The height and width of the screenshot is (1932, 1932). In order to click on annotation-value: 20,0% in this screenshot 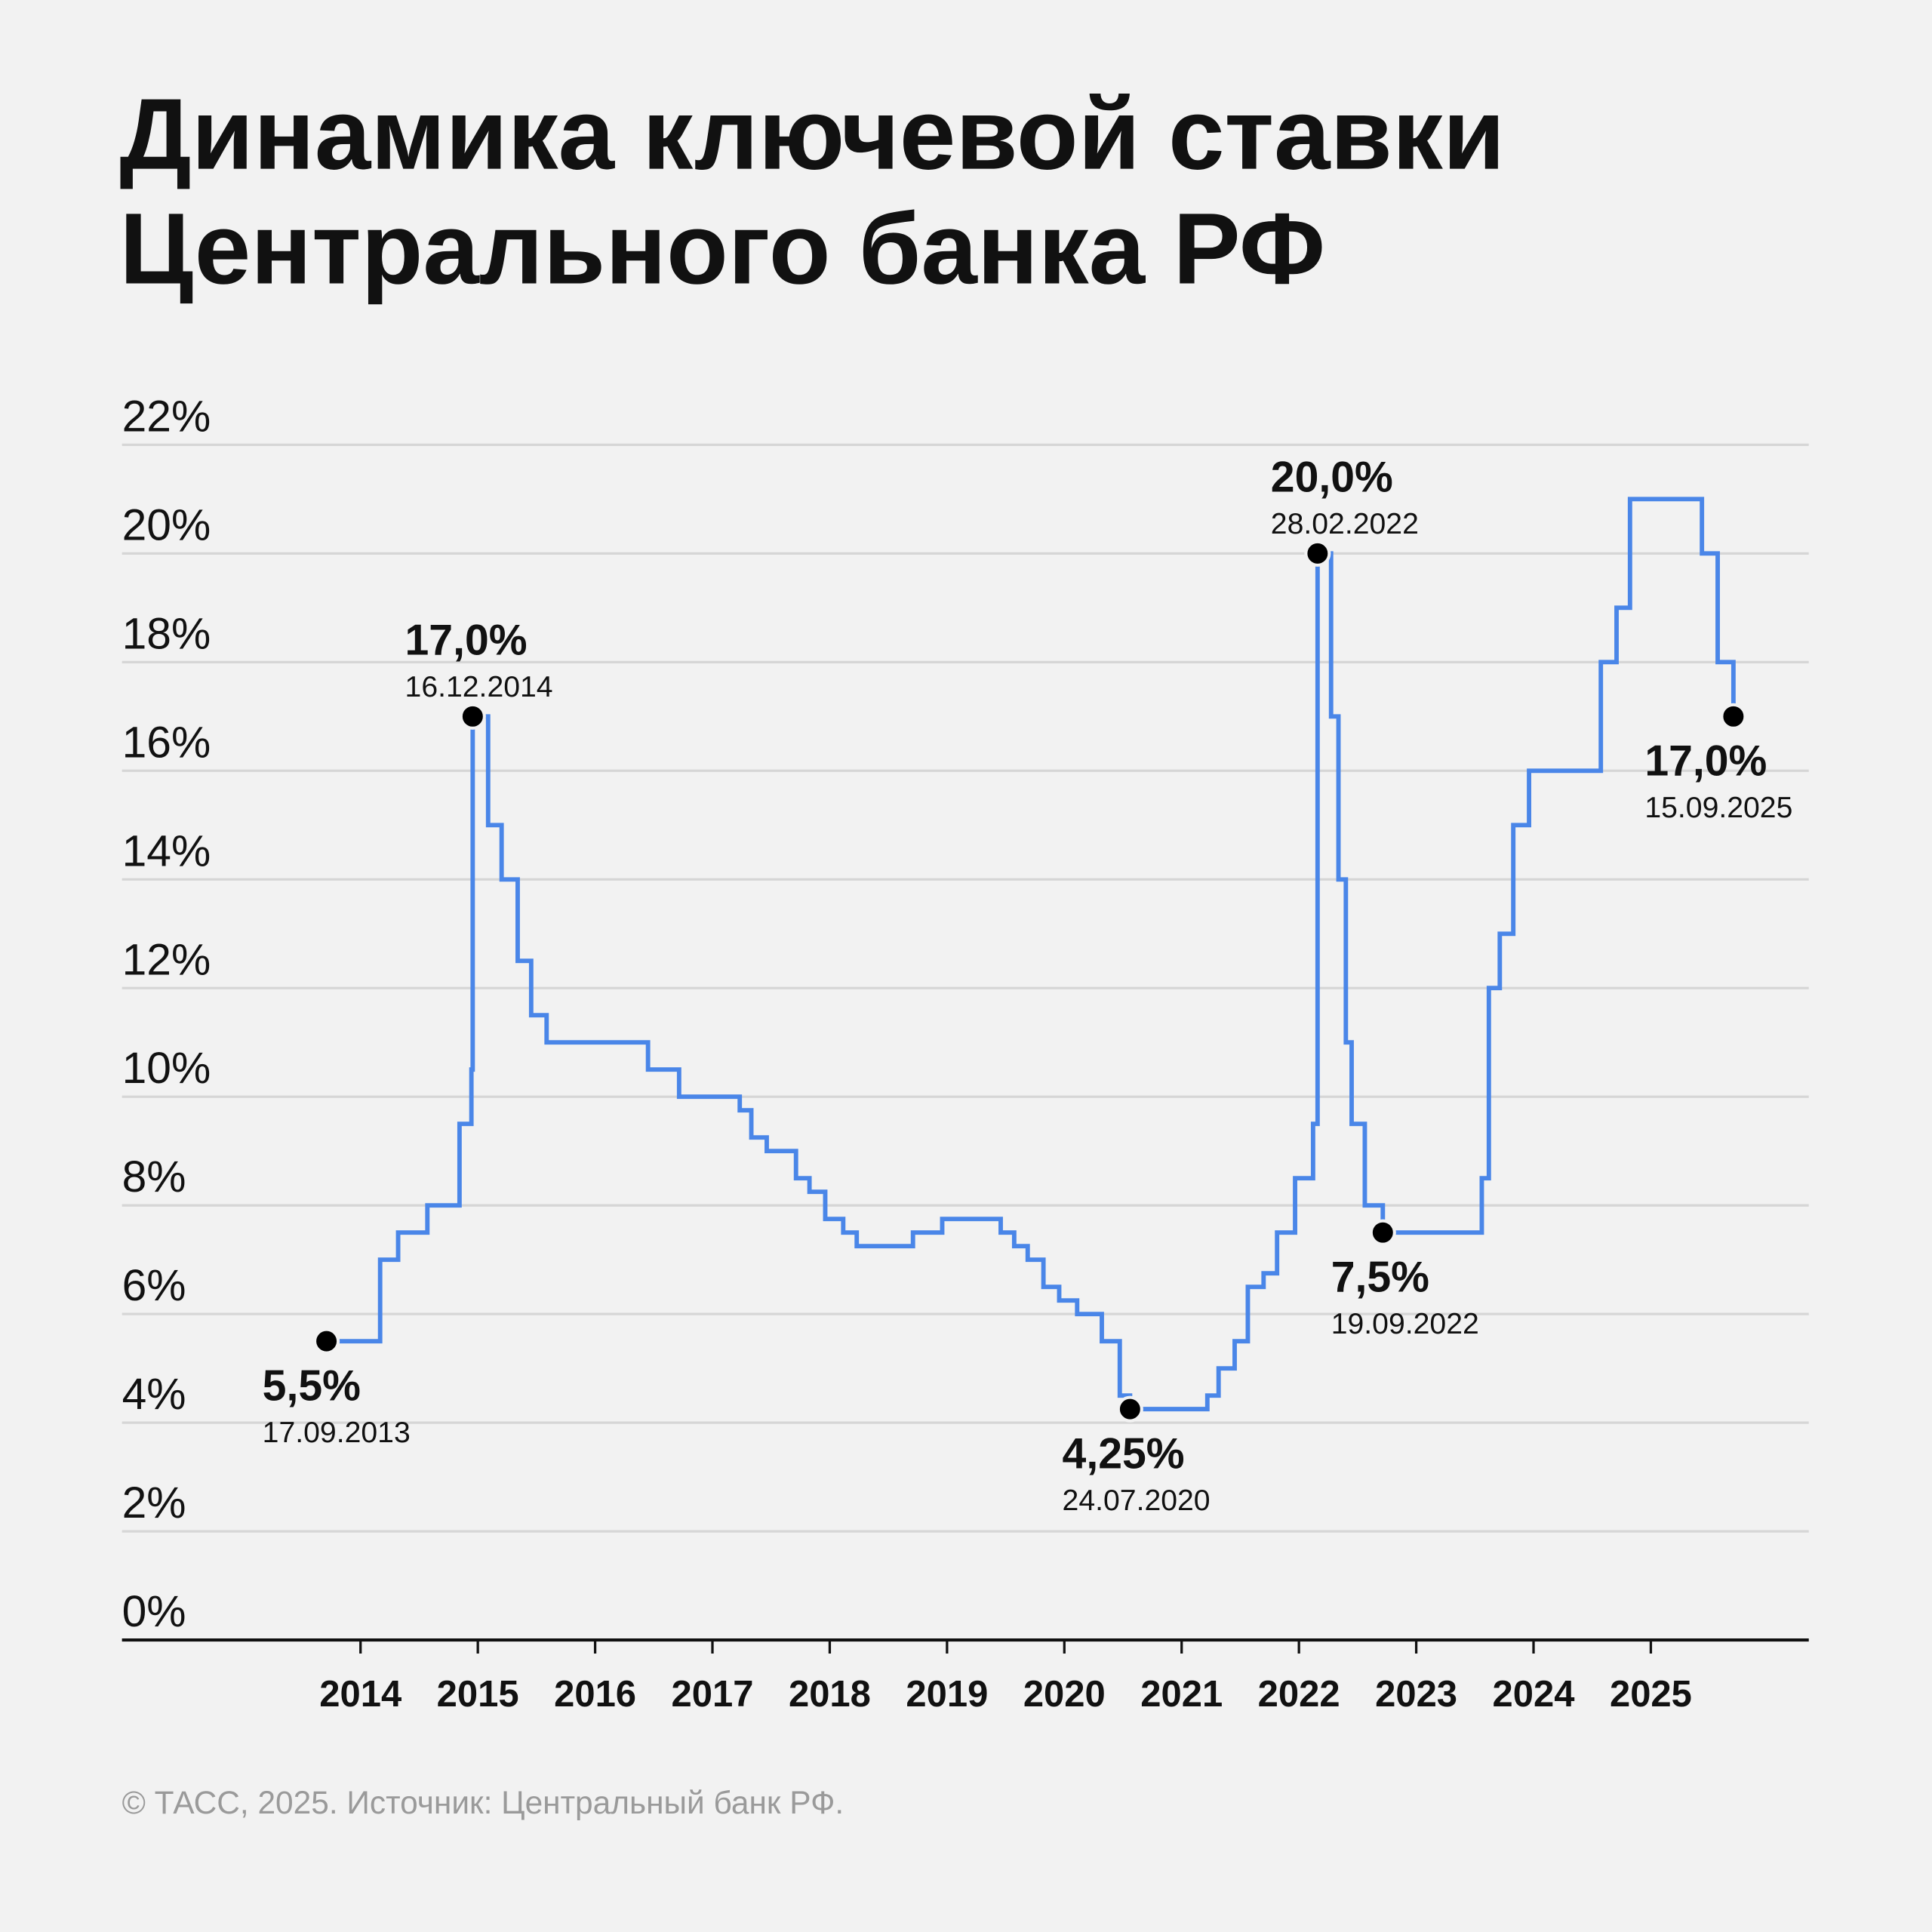, I will do `click(1332, 478)`.